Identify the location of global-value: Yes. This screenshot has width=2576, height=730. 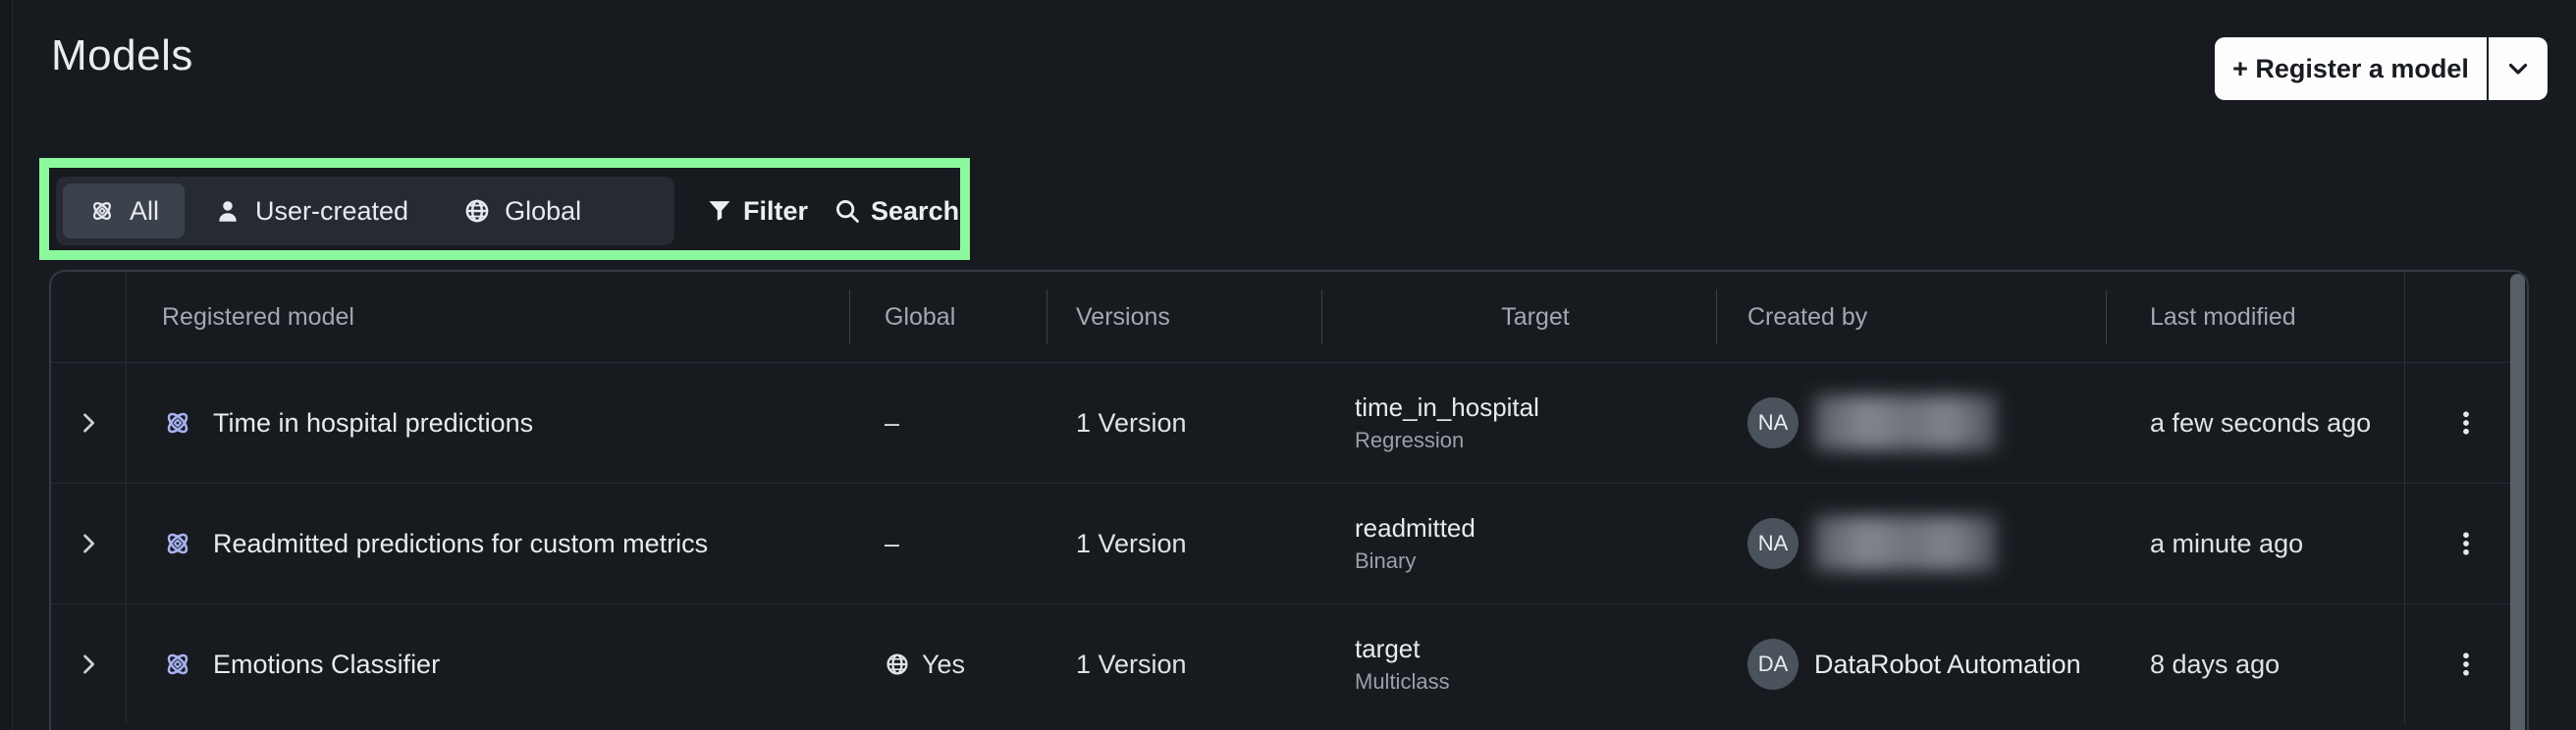
(944, 664).